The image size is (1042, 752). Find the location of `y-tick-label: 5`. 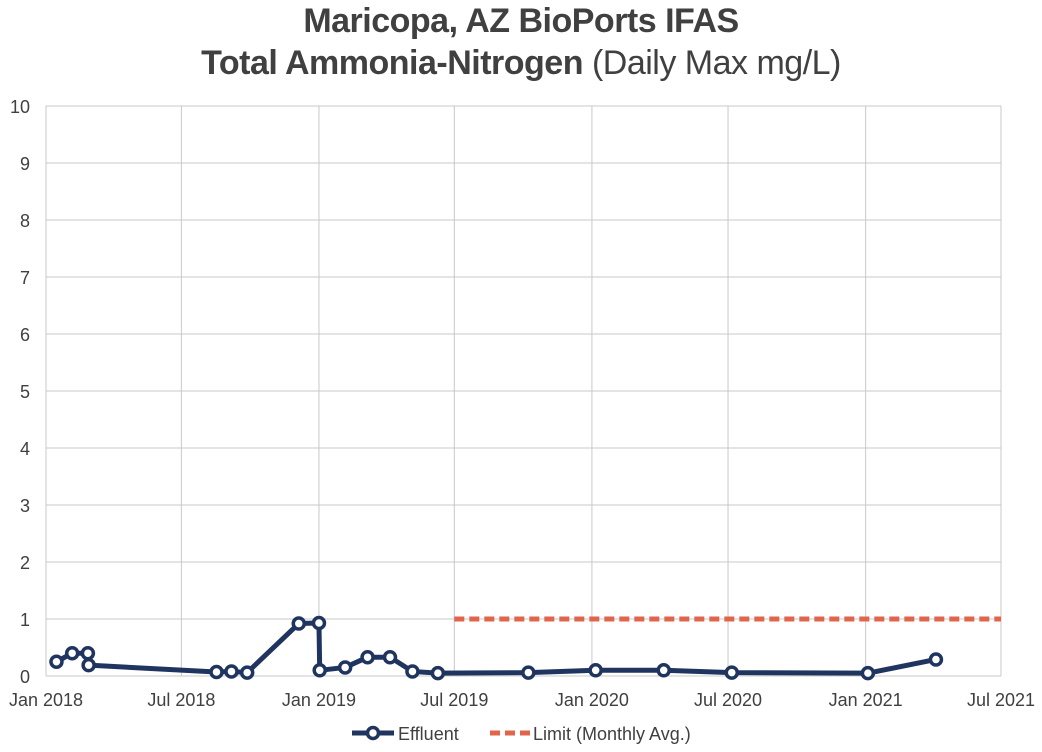

y-tick-label: 5 is located at coordinates (25, 392).